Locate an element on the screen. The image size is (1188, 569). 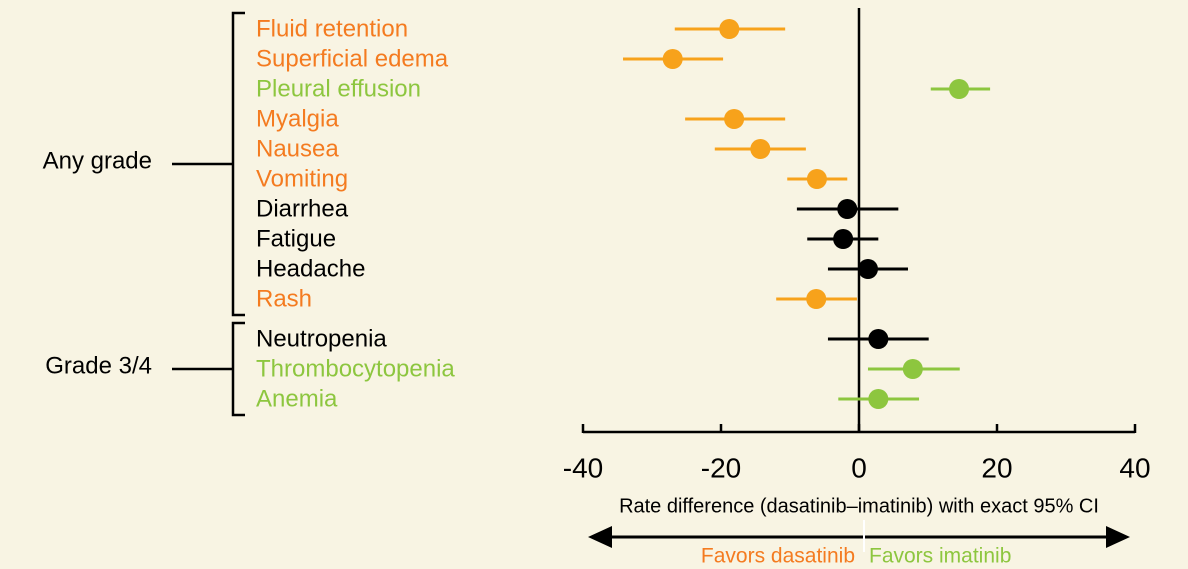
left-annotation: Favors dasatinib is located at coordinates (778, 556).